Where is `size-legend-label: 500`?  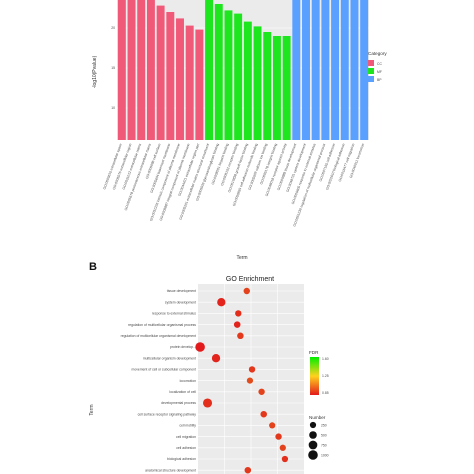 size-legend-label: 500 is located at coordinates (324, 435).